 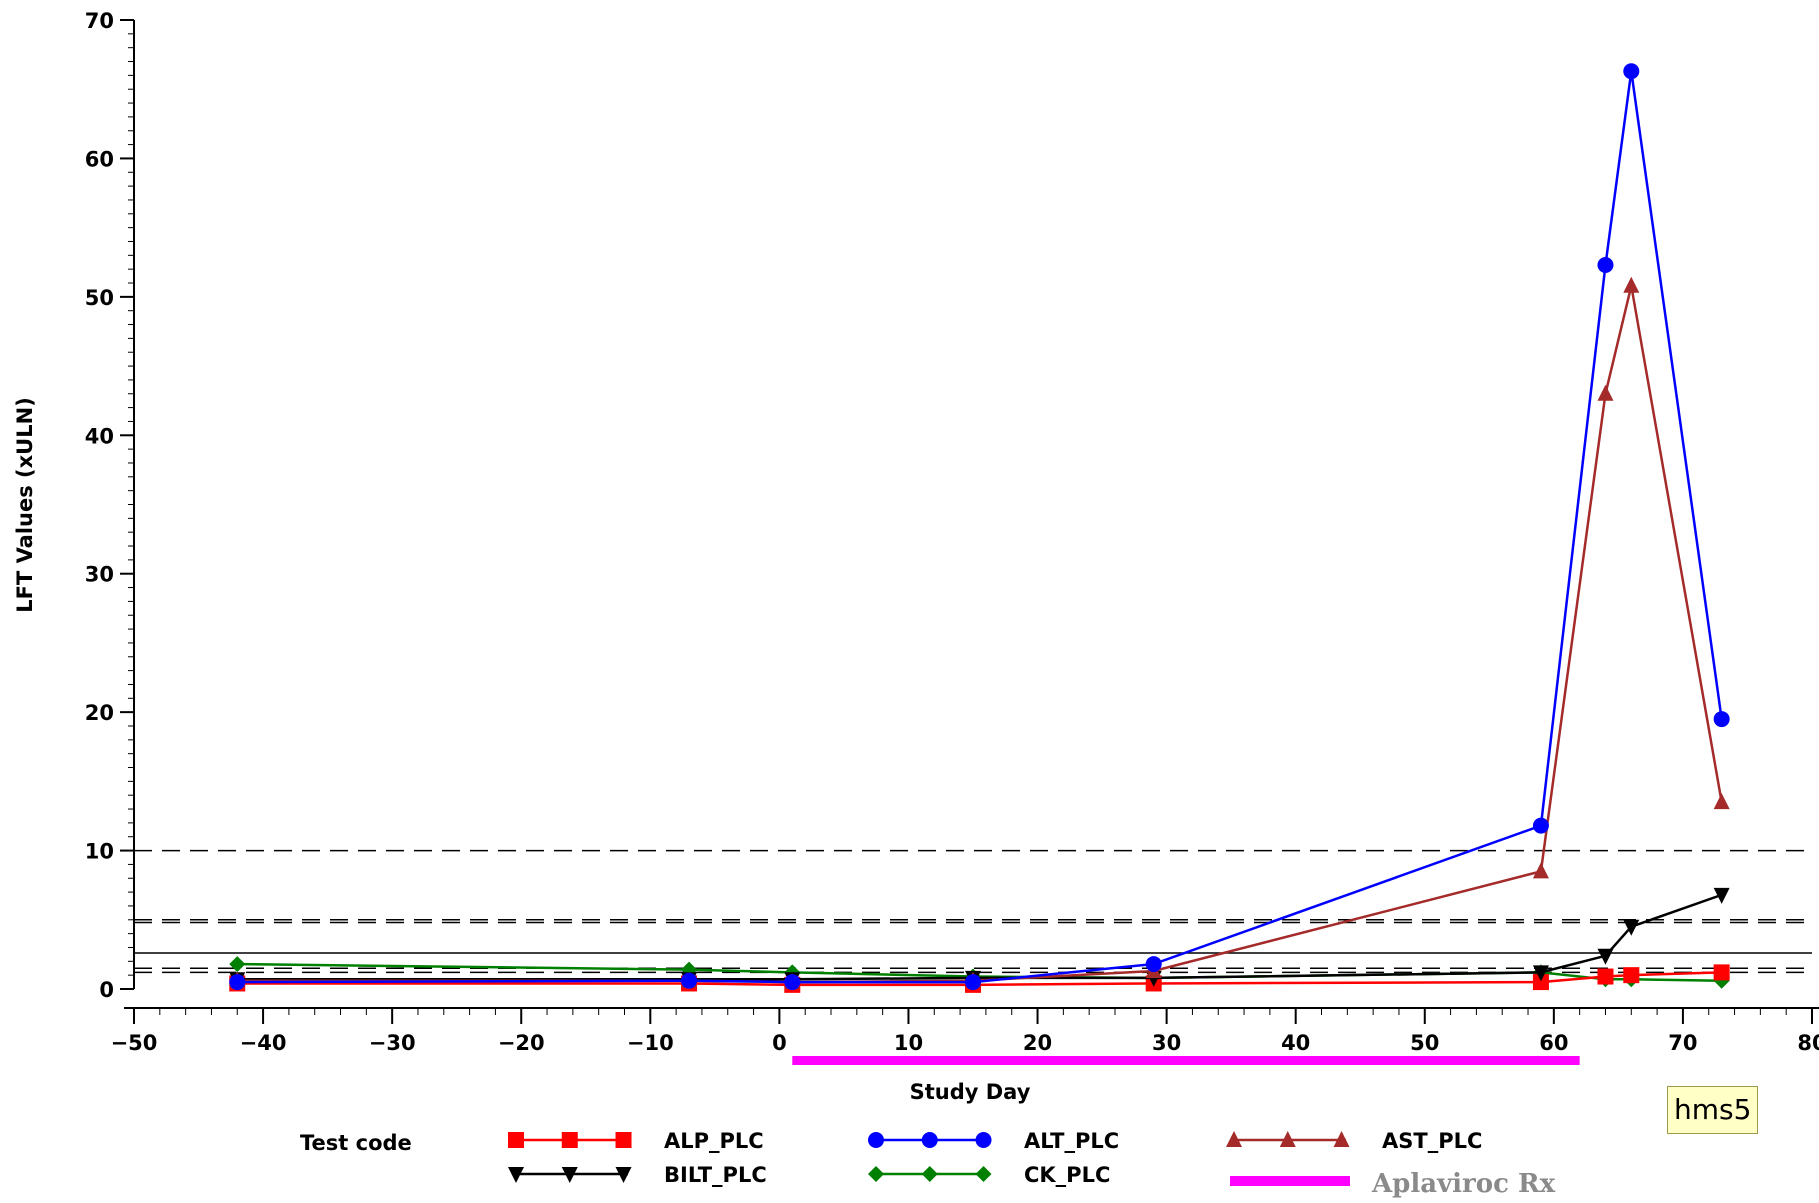 I want to click on legend-item-alt-plc: ALT_PLC, so click(x=993, y=1141).